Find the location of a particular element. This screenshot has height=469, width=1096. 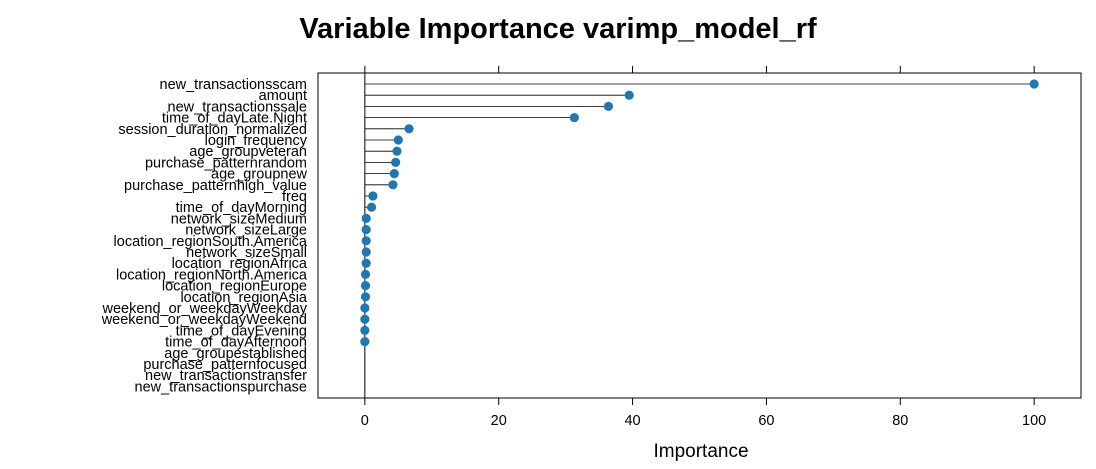

variable-label: age_groupnew is located at coordinates (259, 175).